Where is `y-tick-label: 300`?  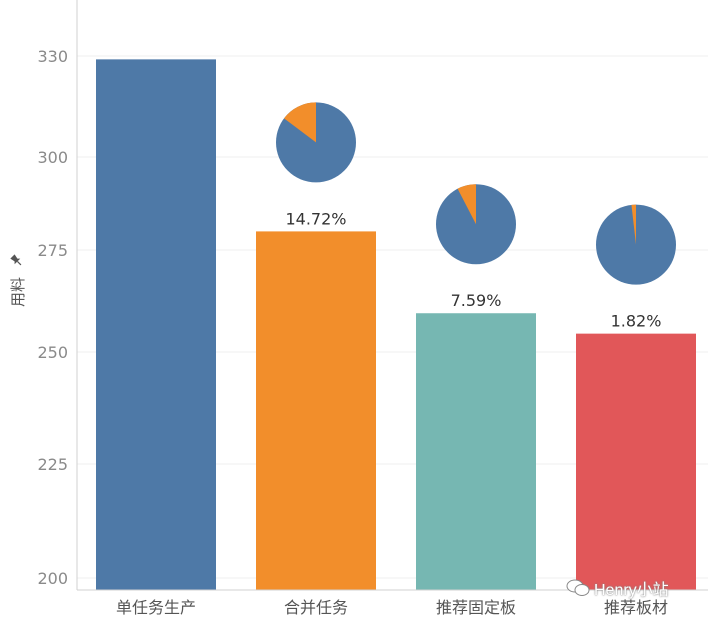
y-tick-label: 300 is located at coordinates (52, 157).